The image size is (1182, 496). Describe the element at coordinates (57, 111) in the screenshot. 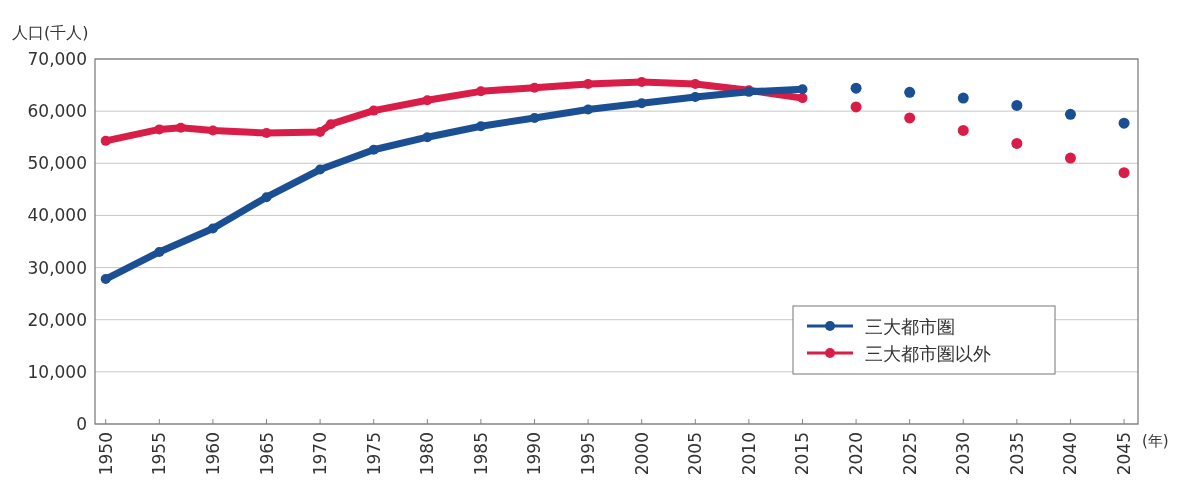

I see `y-tick-label: 60,000` at that location.